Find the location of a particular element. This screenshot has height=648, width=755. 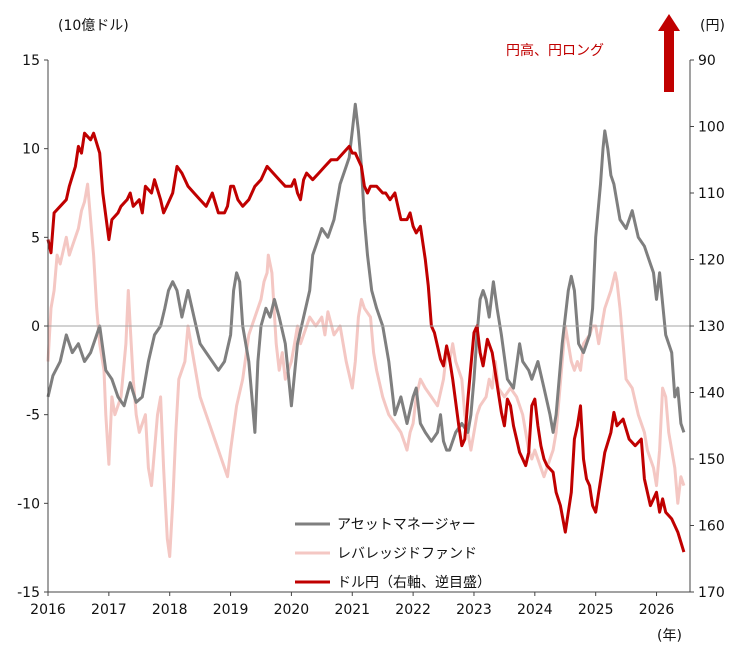

left-tick-label: 15 is located at coordinates (31, 61).